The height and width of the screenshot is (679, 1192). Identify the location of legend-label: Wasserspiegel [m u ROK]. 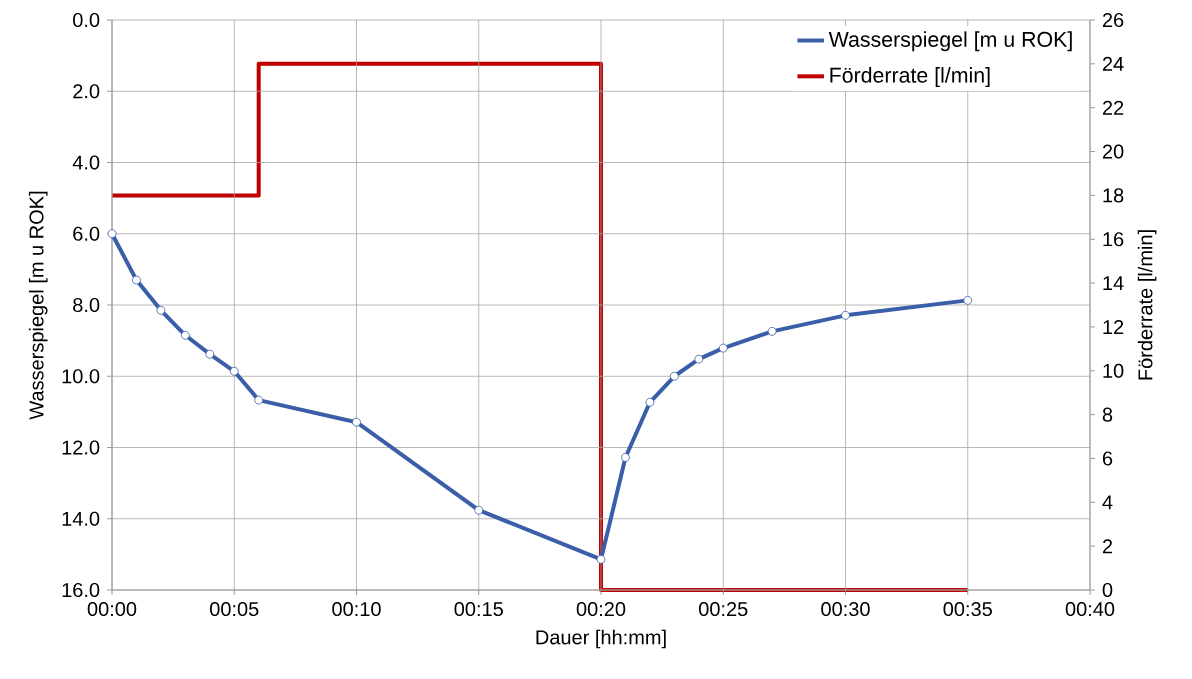
(950, 41).